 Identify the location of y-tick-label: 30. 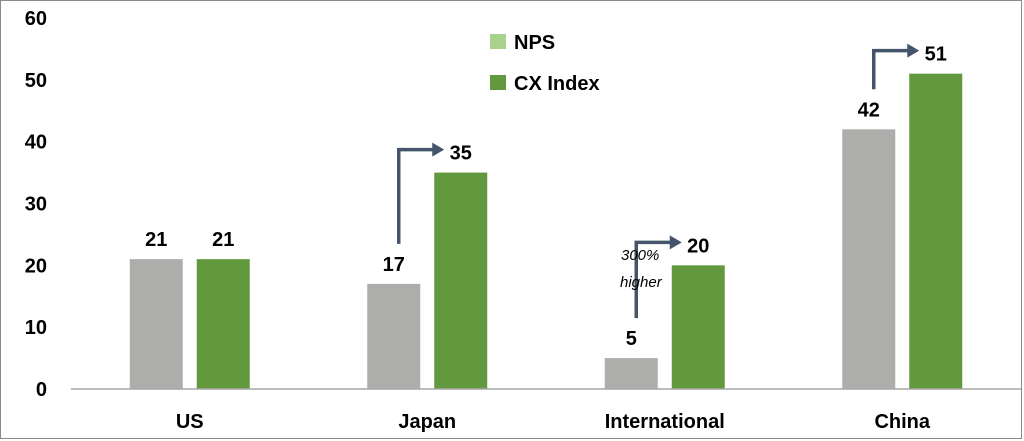
(36, 205).